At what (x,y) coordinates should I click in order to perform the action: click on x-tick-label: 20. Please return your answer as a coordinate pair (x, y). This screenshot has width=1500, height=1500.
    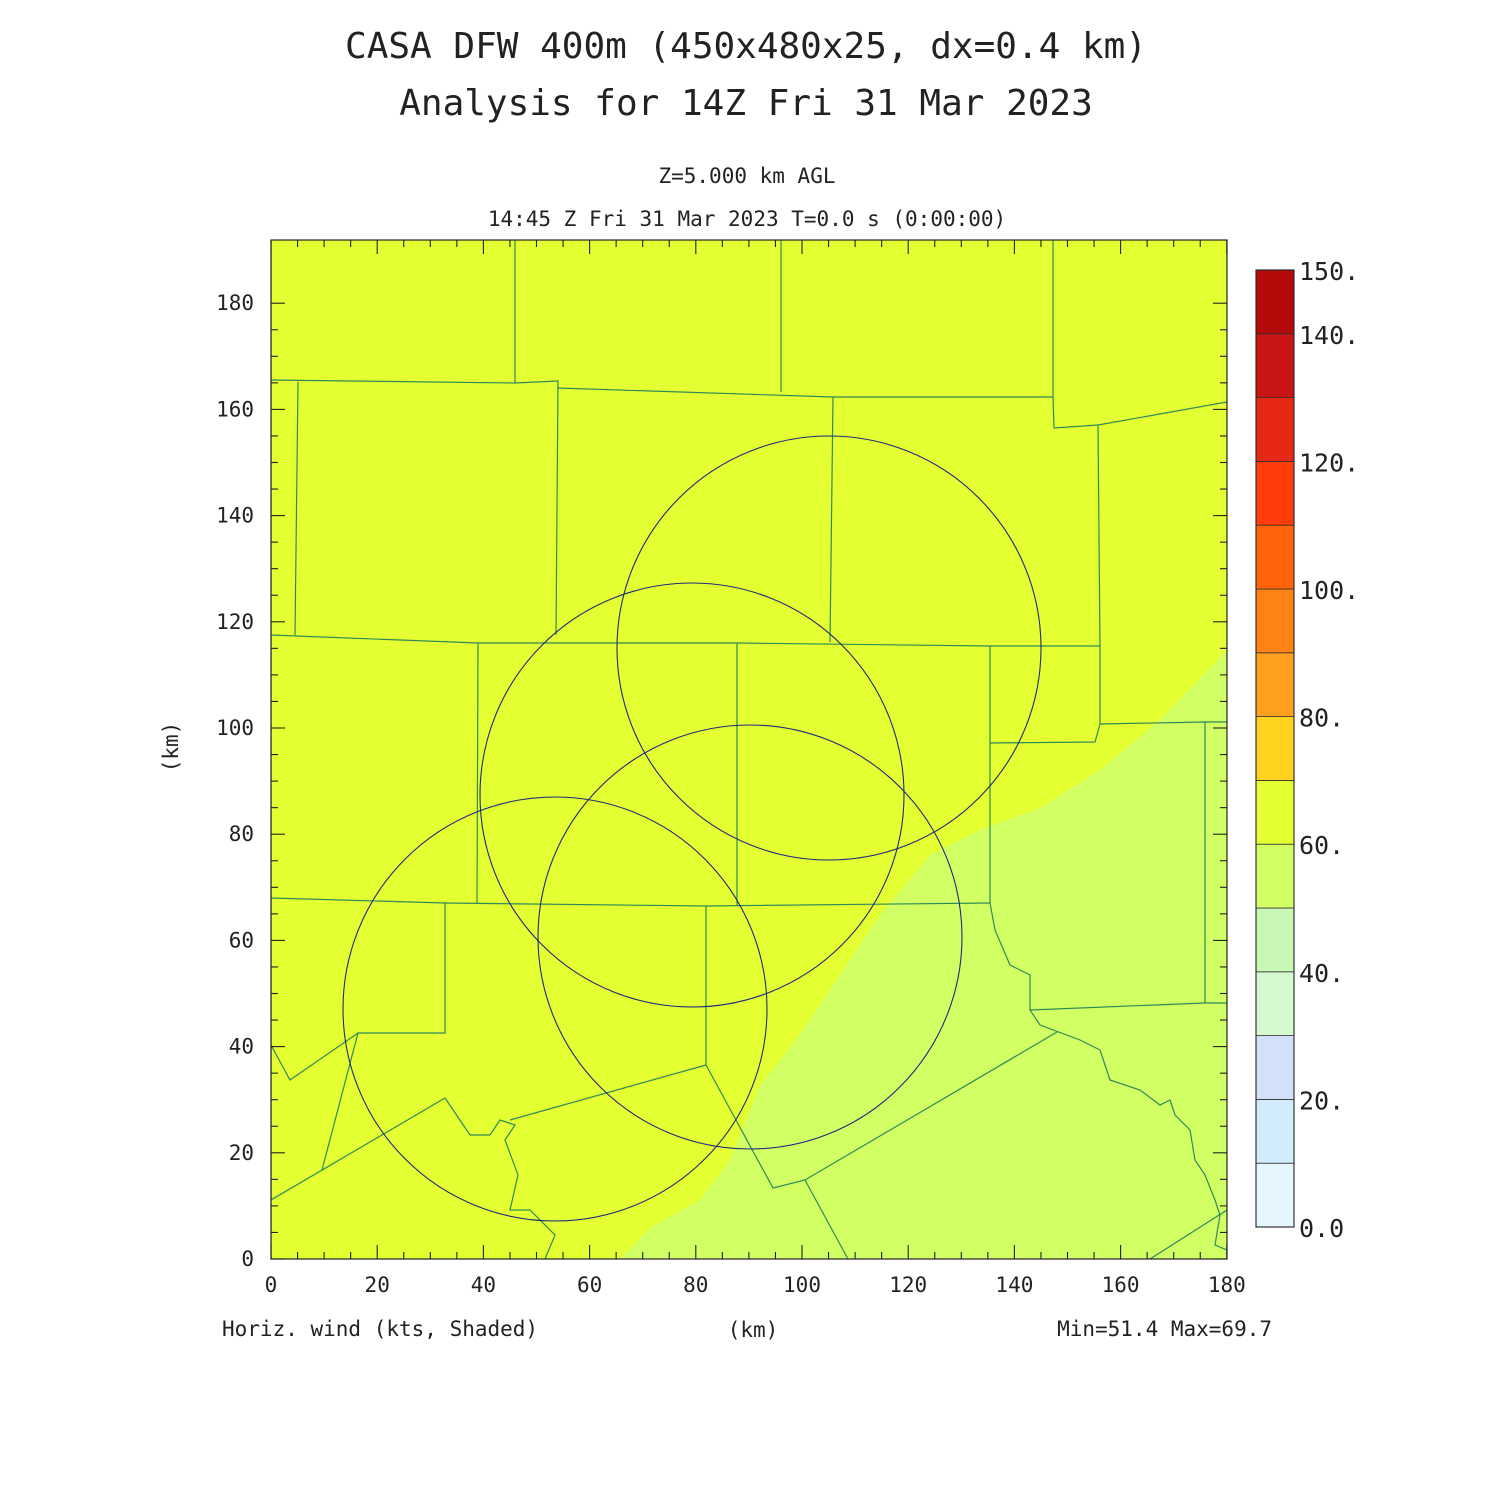
    Looking at the image, I should click on (377, 1285).